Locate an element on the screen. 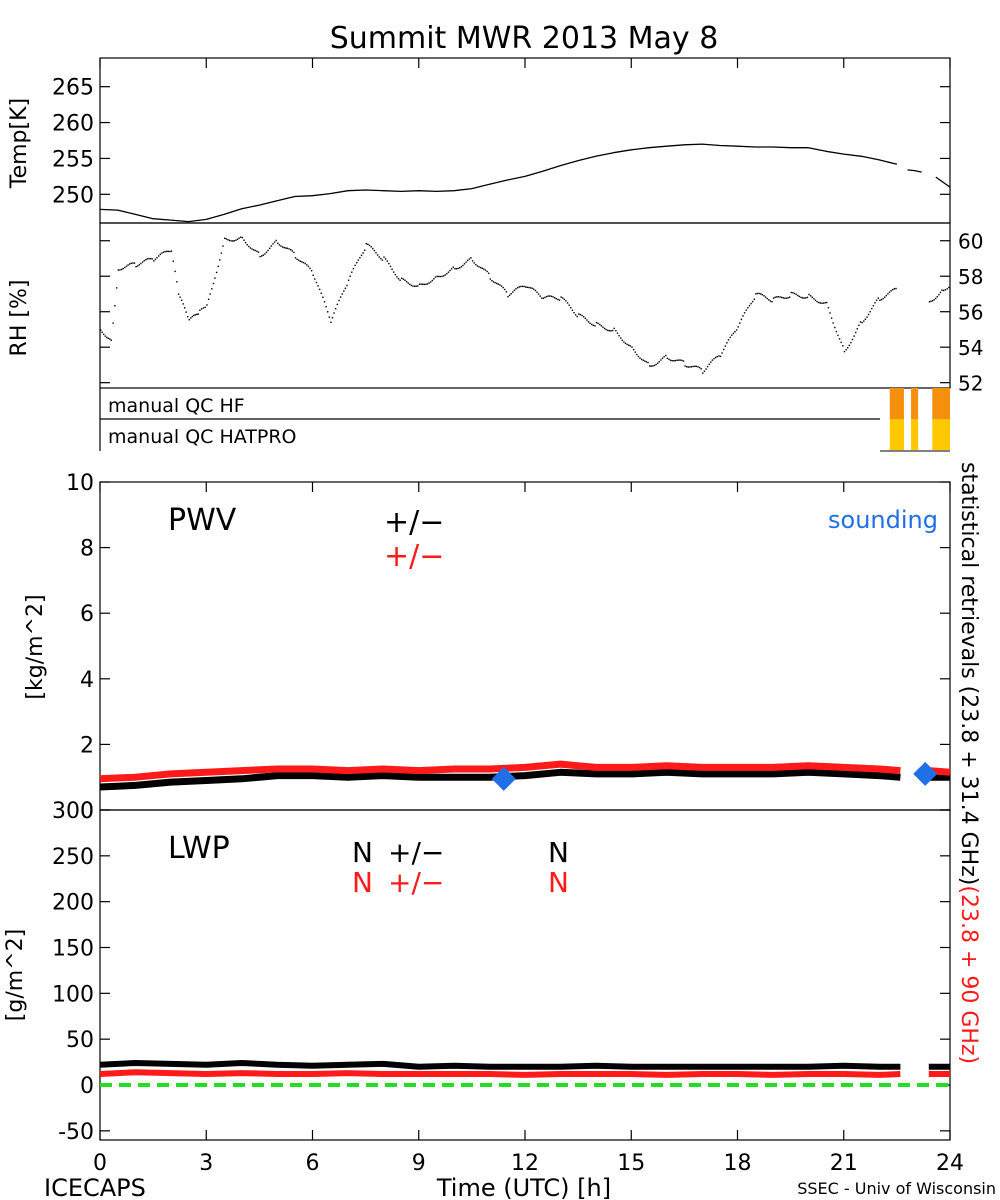 This screenshot has width=1000, height=1200. y-tick-label: 4 is located at coordinates (87, 680).